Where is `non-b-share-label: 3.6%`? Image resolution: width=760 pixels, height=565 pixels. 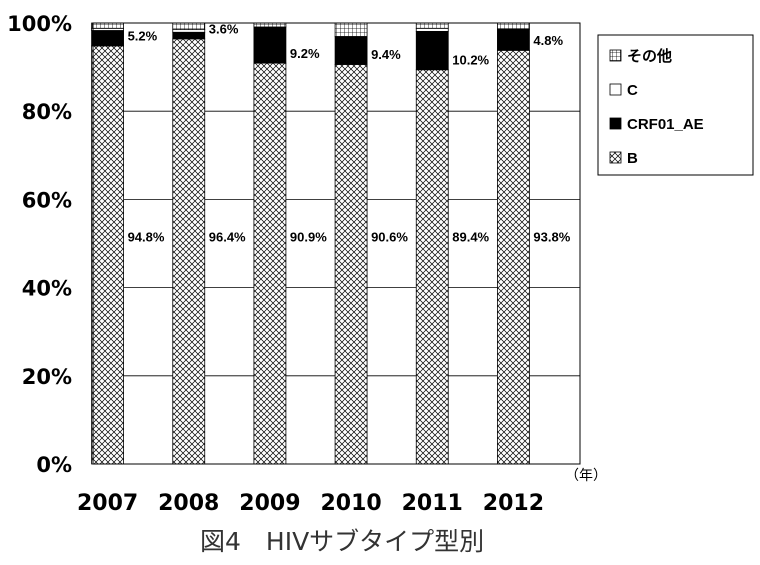 non-b-share-label: 3.6% is located at coordinates (224, 29).